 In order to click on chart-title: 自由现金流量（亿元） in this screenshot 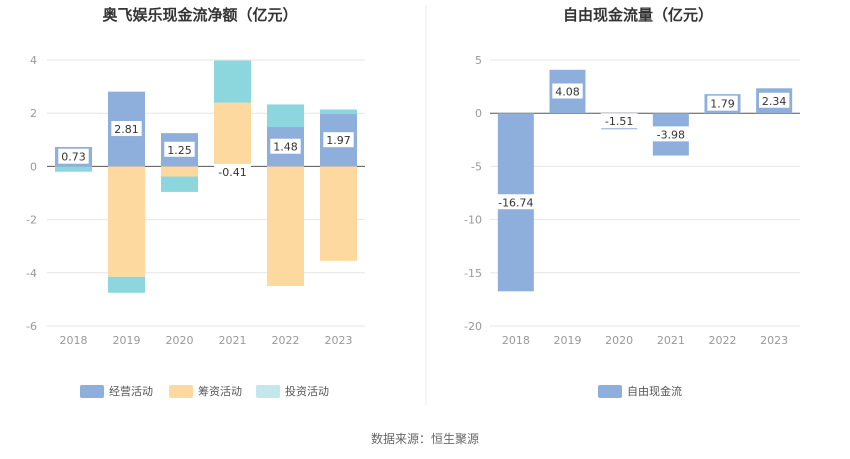, I will do `click(638, 15)`.